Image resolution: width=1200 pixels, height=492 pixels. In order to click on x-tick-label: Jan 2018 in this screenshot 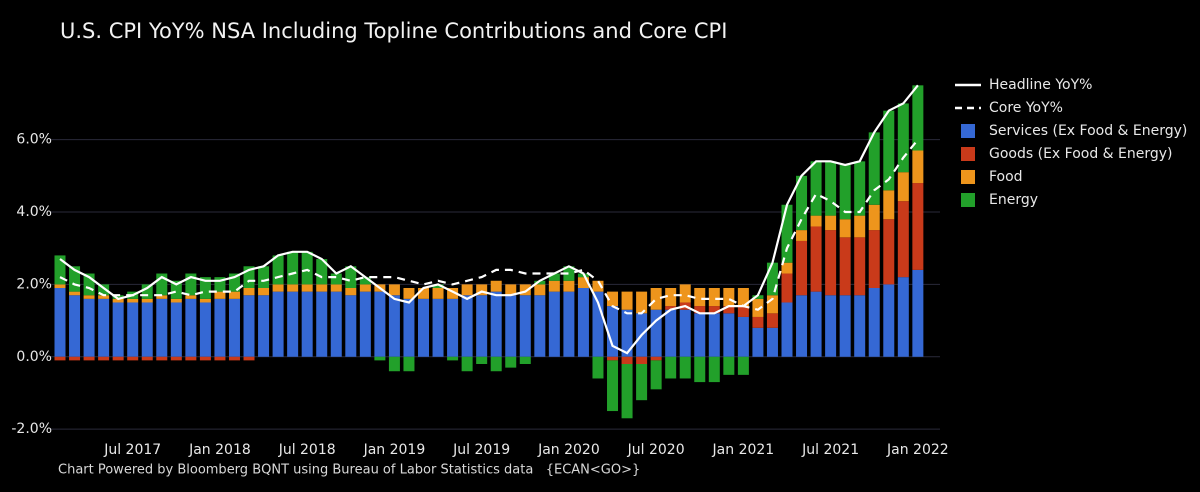, I will do `click(219, 450)`.